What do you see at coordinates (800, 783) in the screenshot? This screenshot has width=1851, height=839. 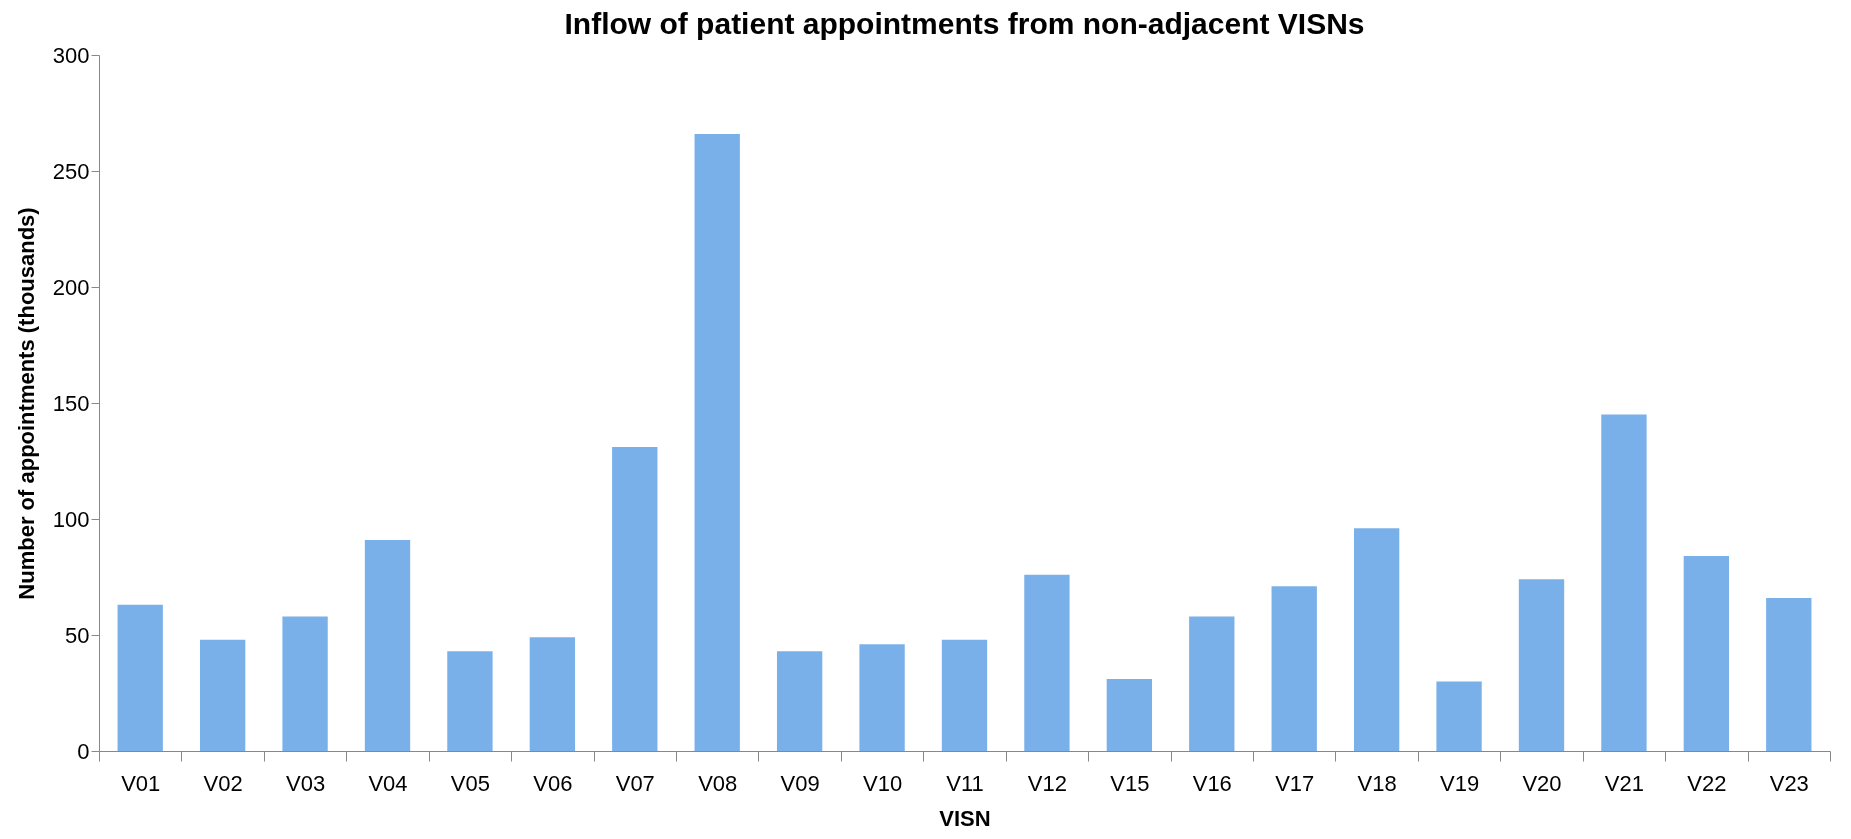 I see `x-tick-label: V09` at bounding box center [800, 783].